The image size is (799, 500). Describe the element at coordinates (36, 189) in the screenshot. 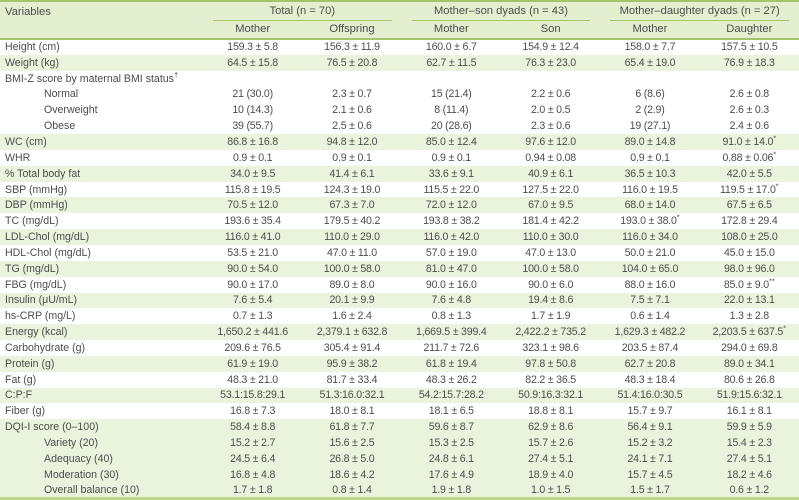

I see `row-label: SBP (mmHg)` at that location.